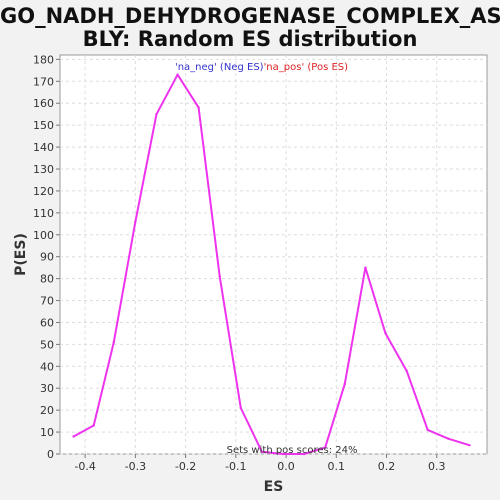 Image resolution: width=500 pixels, height=500 pixels. I want to click on y-tick-label: 150, so click(43, 125).